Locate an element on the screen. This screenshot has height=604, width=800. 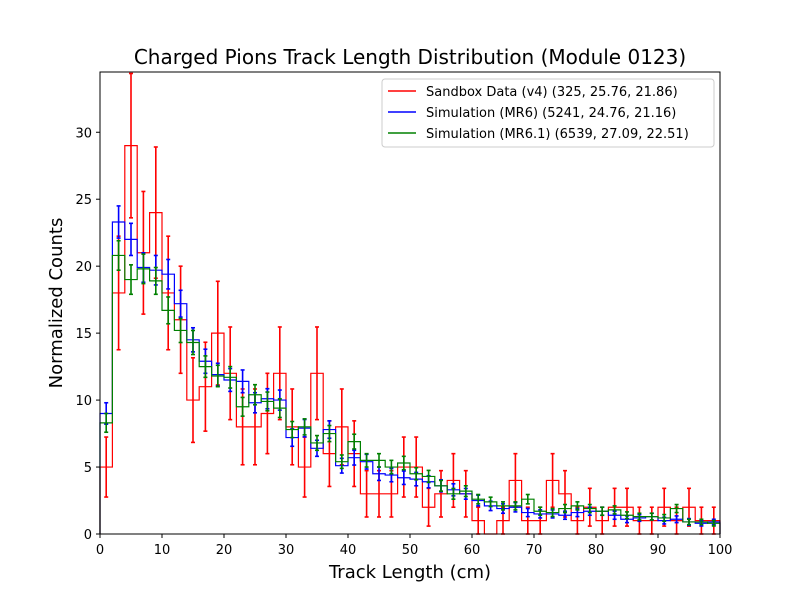
x-tick-label: 10 is located at coordinates (162, 550).